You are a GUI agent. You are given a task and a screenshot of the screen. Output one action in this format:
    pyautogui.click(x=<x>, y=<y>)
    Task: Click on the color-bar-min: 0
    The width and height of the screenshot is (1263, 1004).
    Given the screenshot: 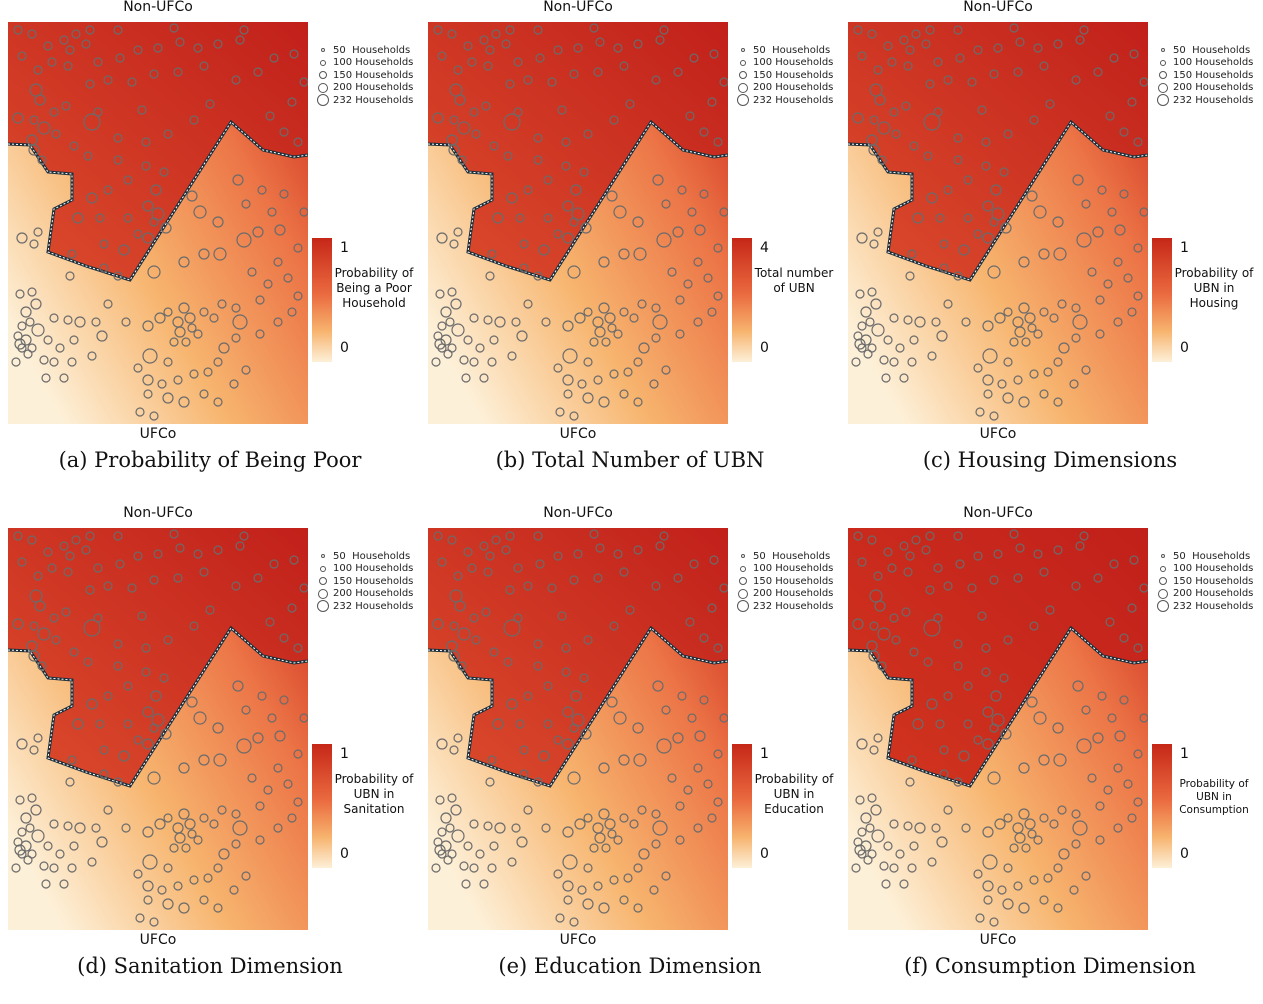 What is the action you would take?
    pyautogui.click(x=1184, y=348)
    